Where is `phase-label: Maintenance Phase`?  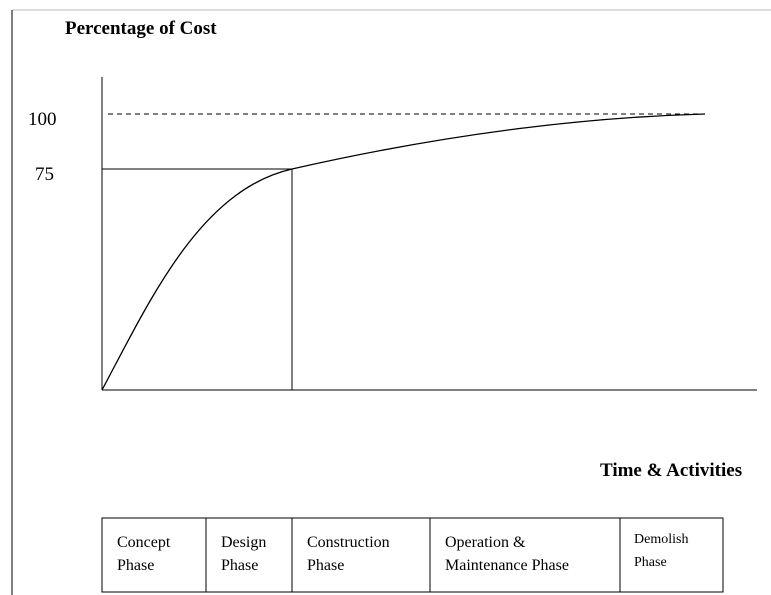 phase-label: Maintenance Phase is located at coordinates (507, 565).